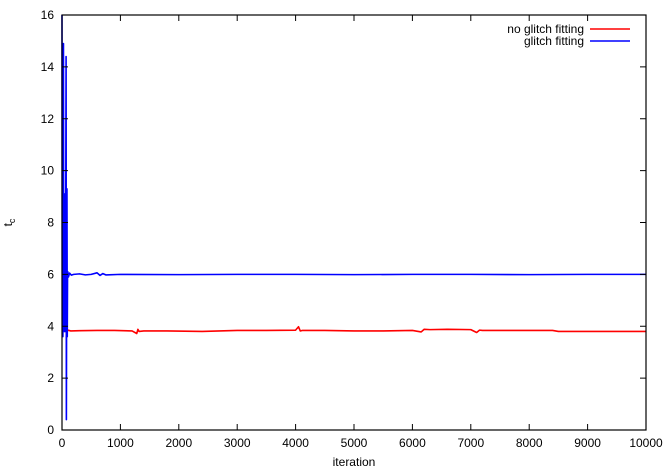 The image size is (666, 468). Describe the element at coordinates (48, 119) in the screenshot. I see `y-tick-label: 12` at that location.